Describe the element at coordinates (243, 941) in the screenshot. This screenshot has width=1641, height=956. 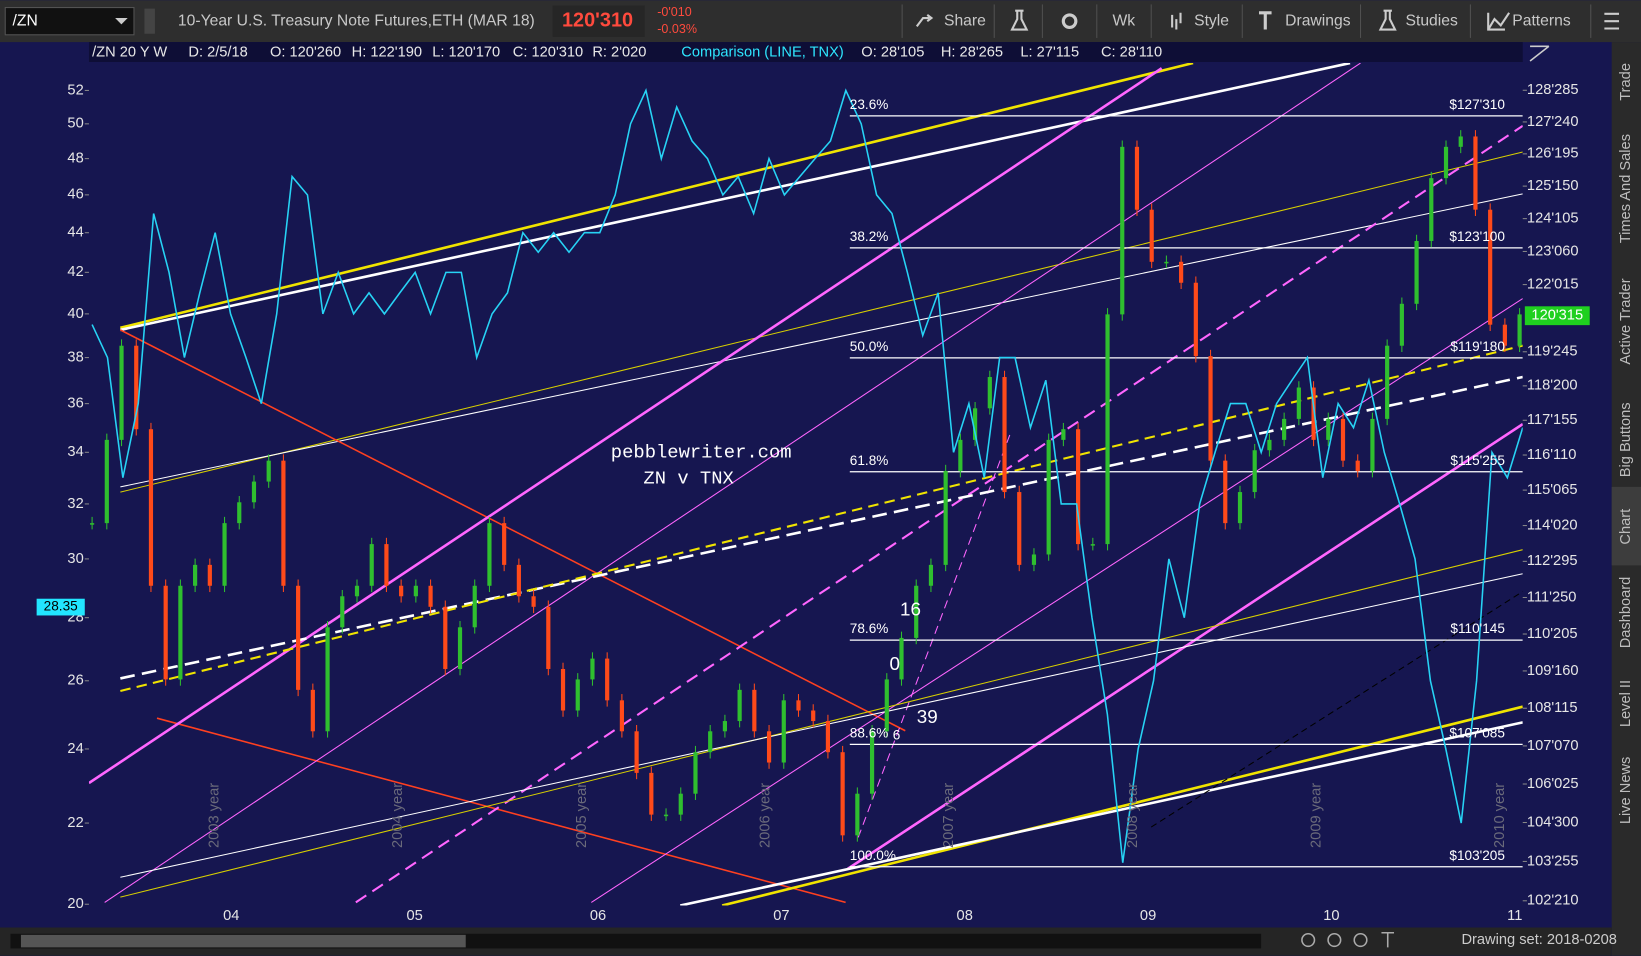
I see `scrollbar-thumb` at that location.